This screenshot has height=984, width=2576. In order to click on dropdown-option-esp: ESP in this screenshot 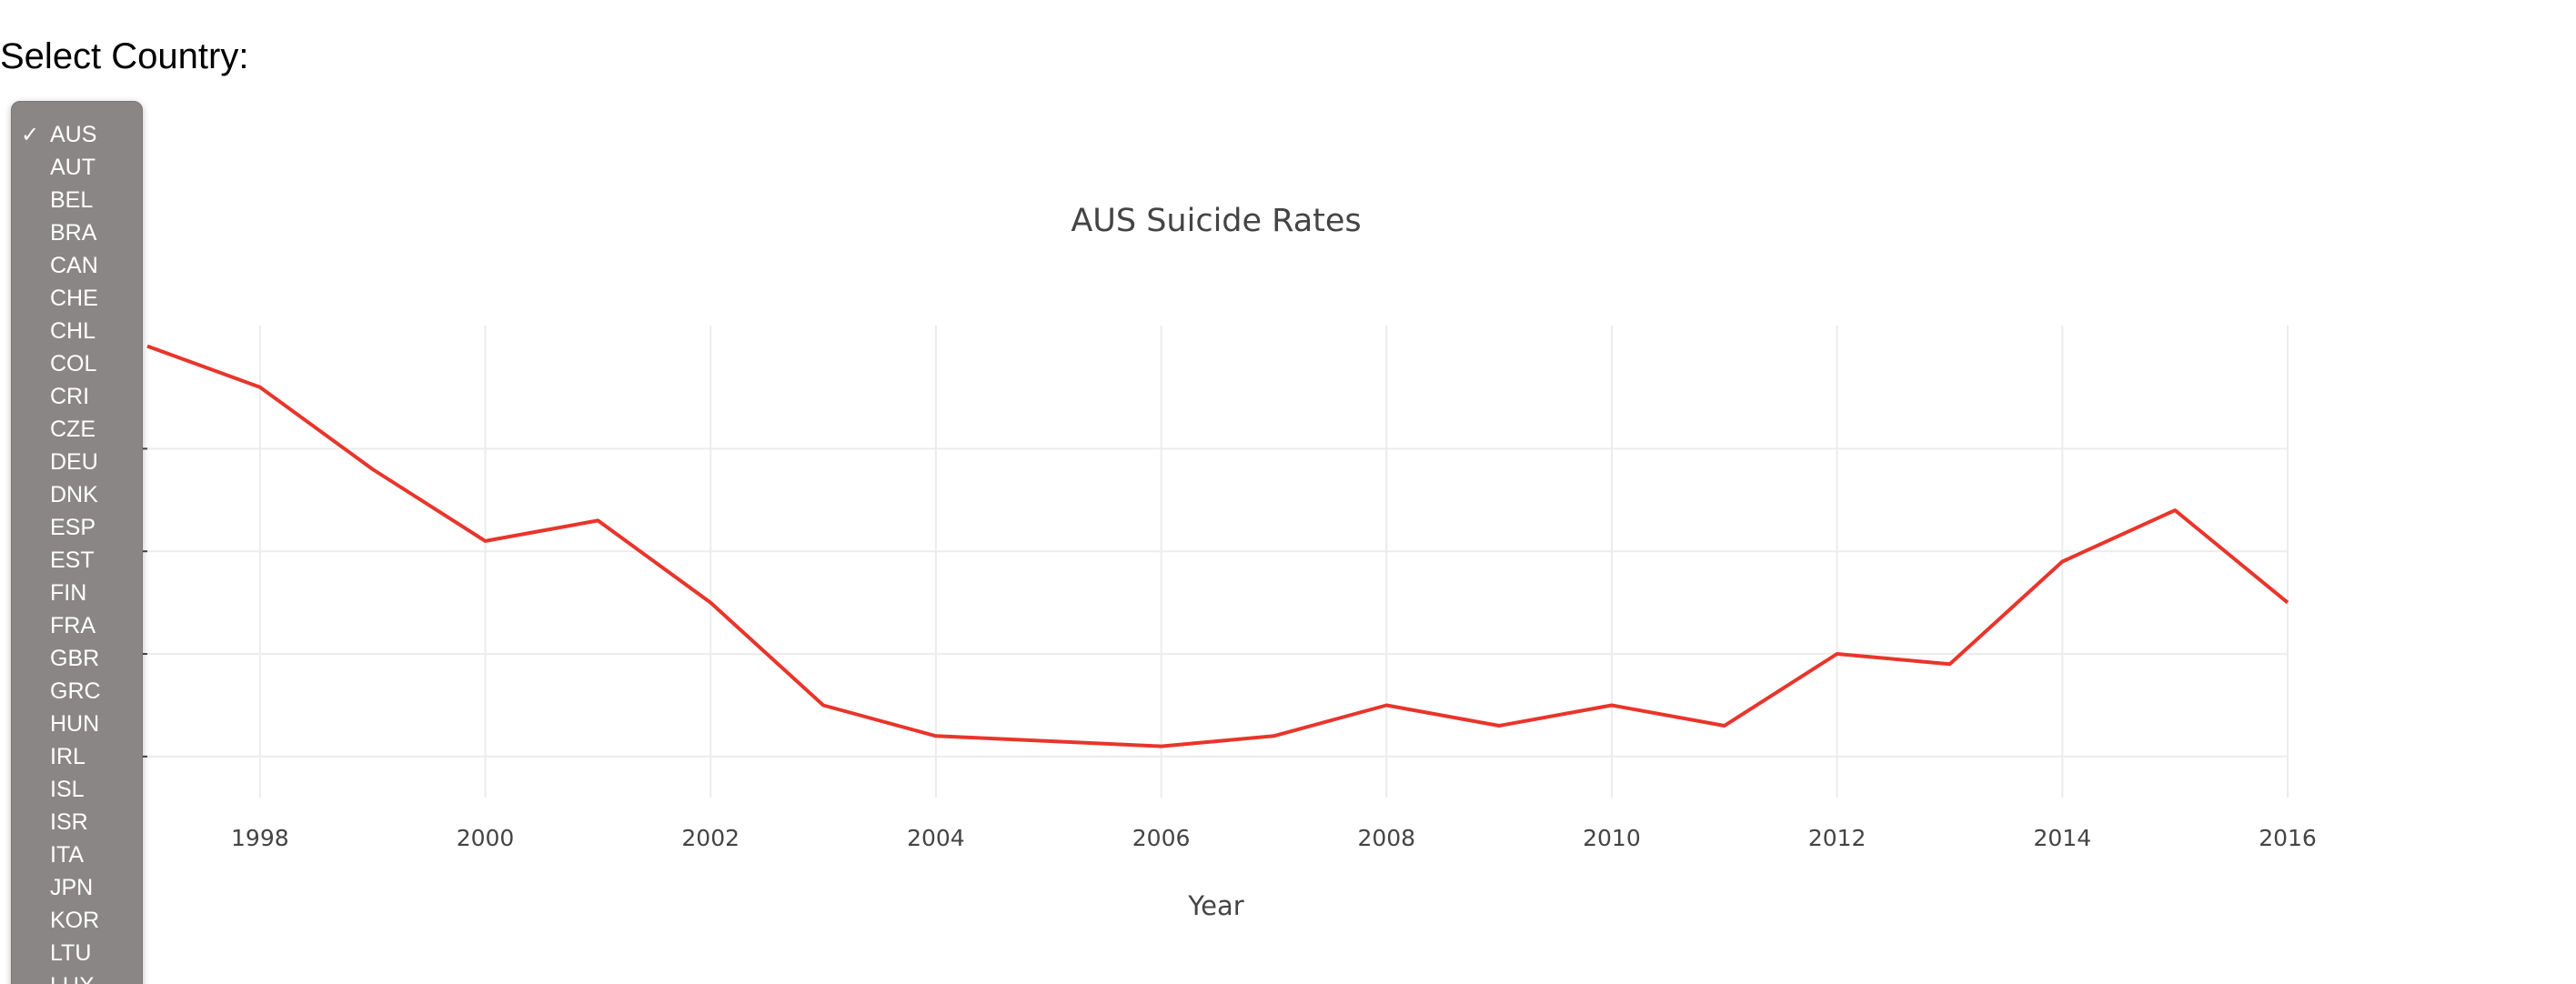, I will do `click(77, 527)`.